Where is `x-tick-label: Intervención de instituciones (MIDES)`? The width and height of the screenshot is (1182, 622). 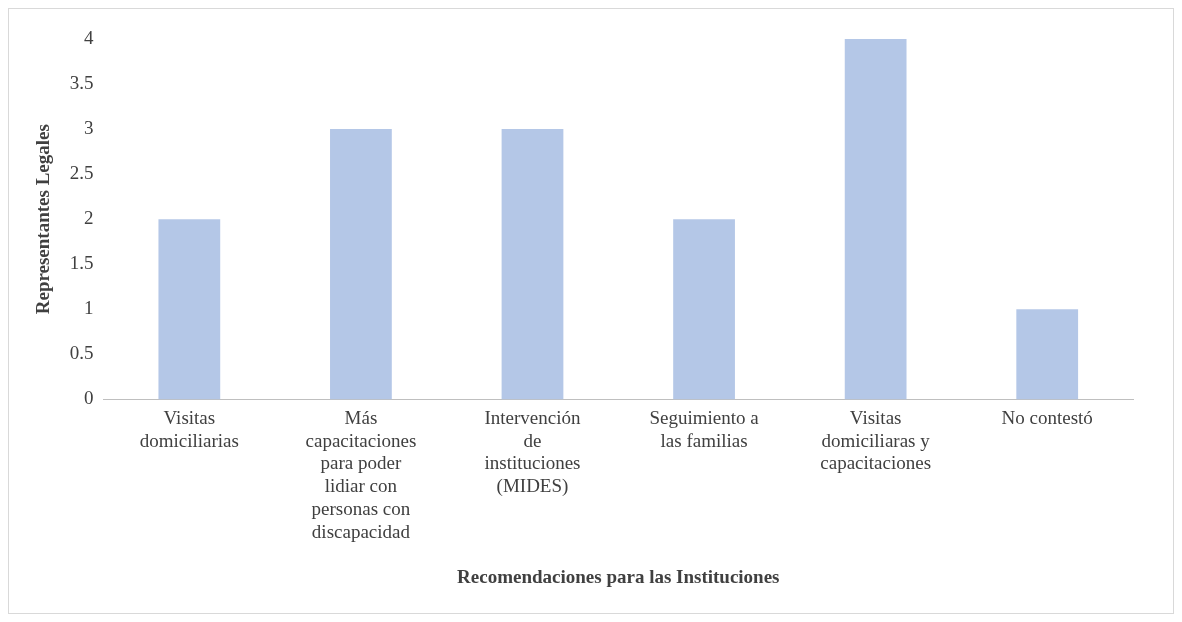 x-tick-label: Intervención de instituciones (MIDES) is located at coordinates (532, 452).